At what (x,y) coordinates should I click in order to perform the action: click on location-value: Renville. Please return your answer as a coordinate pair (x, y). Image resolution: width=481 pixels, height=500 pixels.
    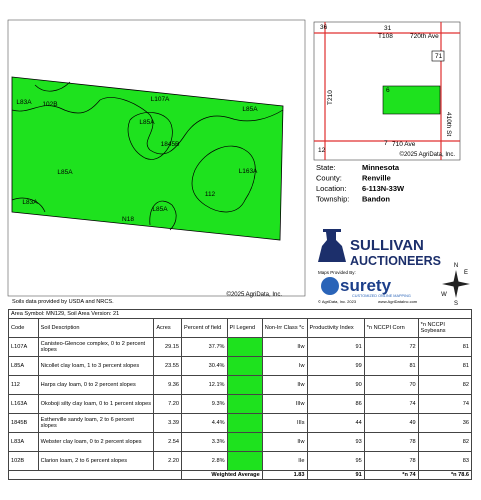
    Looking at the image, I should click on (376, 178).